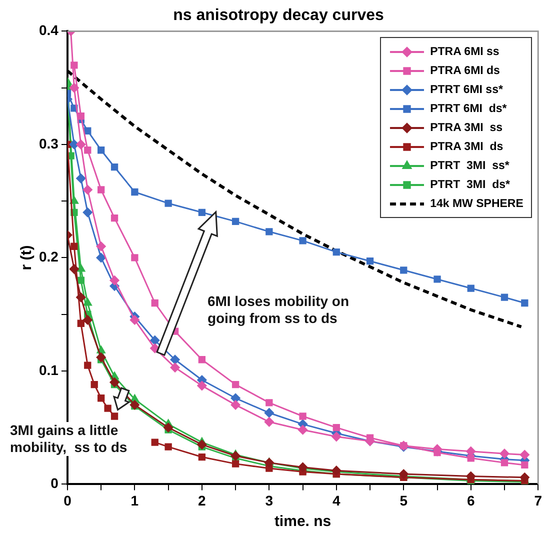  What do you see at coordinates (278, 15) in the screenshot?
I see `chart-title: ns anisotropy decay curves` at bounding box center [278, 15].